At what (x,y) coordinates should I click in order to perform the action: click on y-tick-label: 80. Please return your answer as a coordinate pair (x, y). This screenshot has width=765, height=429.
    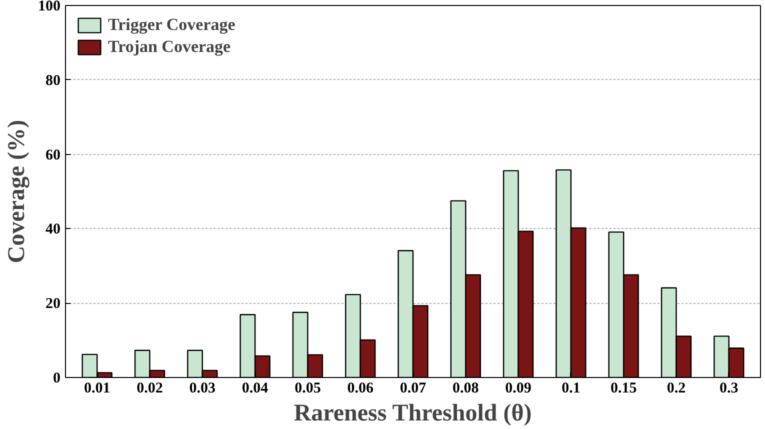
    Looking at the image, I should click on (53, 80).